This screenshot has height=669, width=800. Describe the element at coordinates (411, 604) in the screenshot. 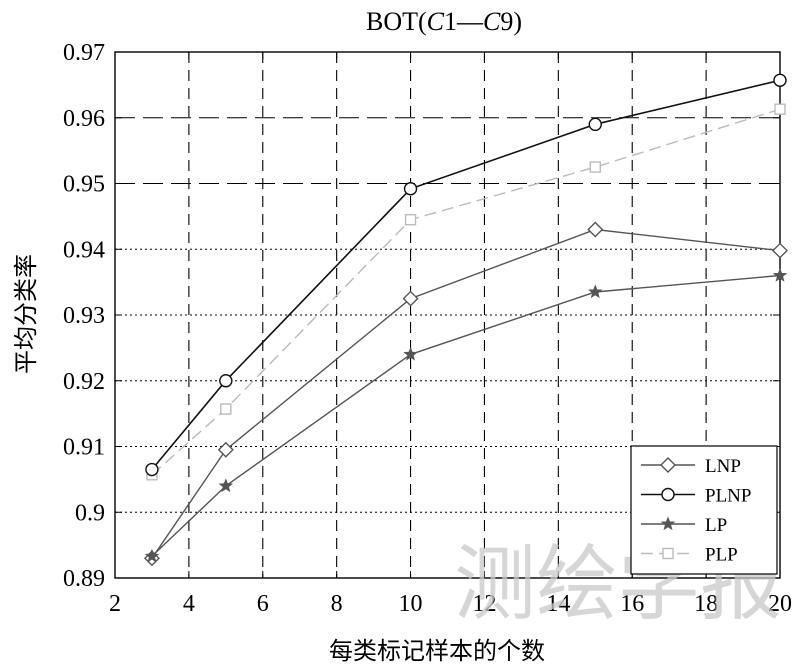

I see `x-tick-label: 10` at that location.